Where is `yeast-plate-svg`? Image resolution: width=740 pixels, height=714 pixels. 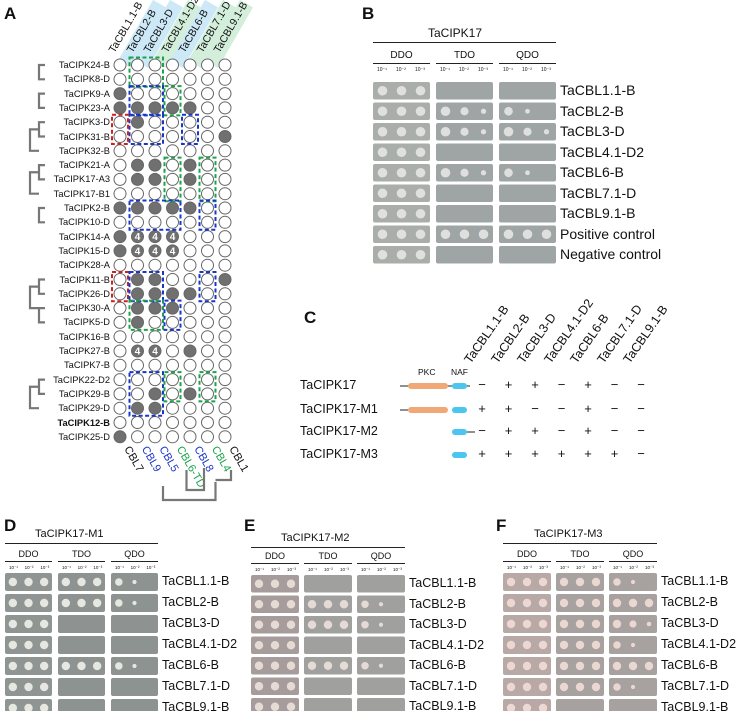
yeast-plate-svg is located at coordinates (328, 643).